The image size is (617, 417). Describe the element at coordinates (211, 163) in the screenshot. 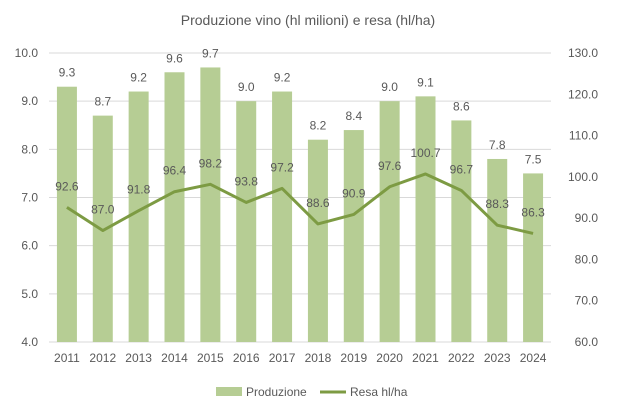

I see `line-data-label: 98.2` at that location.